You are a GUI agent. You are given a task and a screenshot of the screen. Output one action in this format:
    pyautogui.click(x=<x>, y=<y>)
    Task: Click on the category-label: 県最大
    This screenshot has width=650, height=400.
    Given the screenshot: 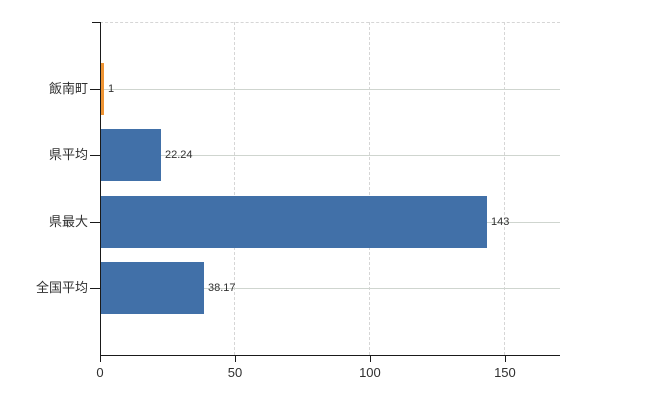 What is the action you would take?
    pyautogui.click(x=68, y=221)
    